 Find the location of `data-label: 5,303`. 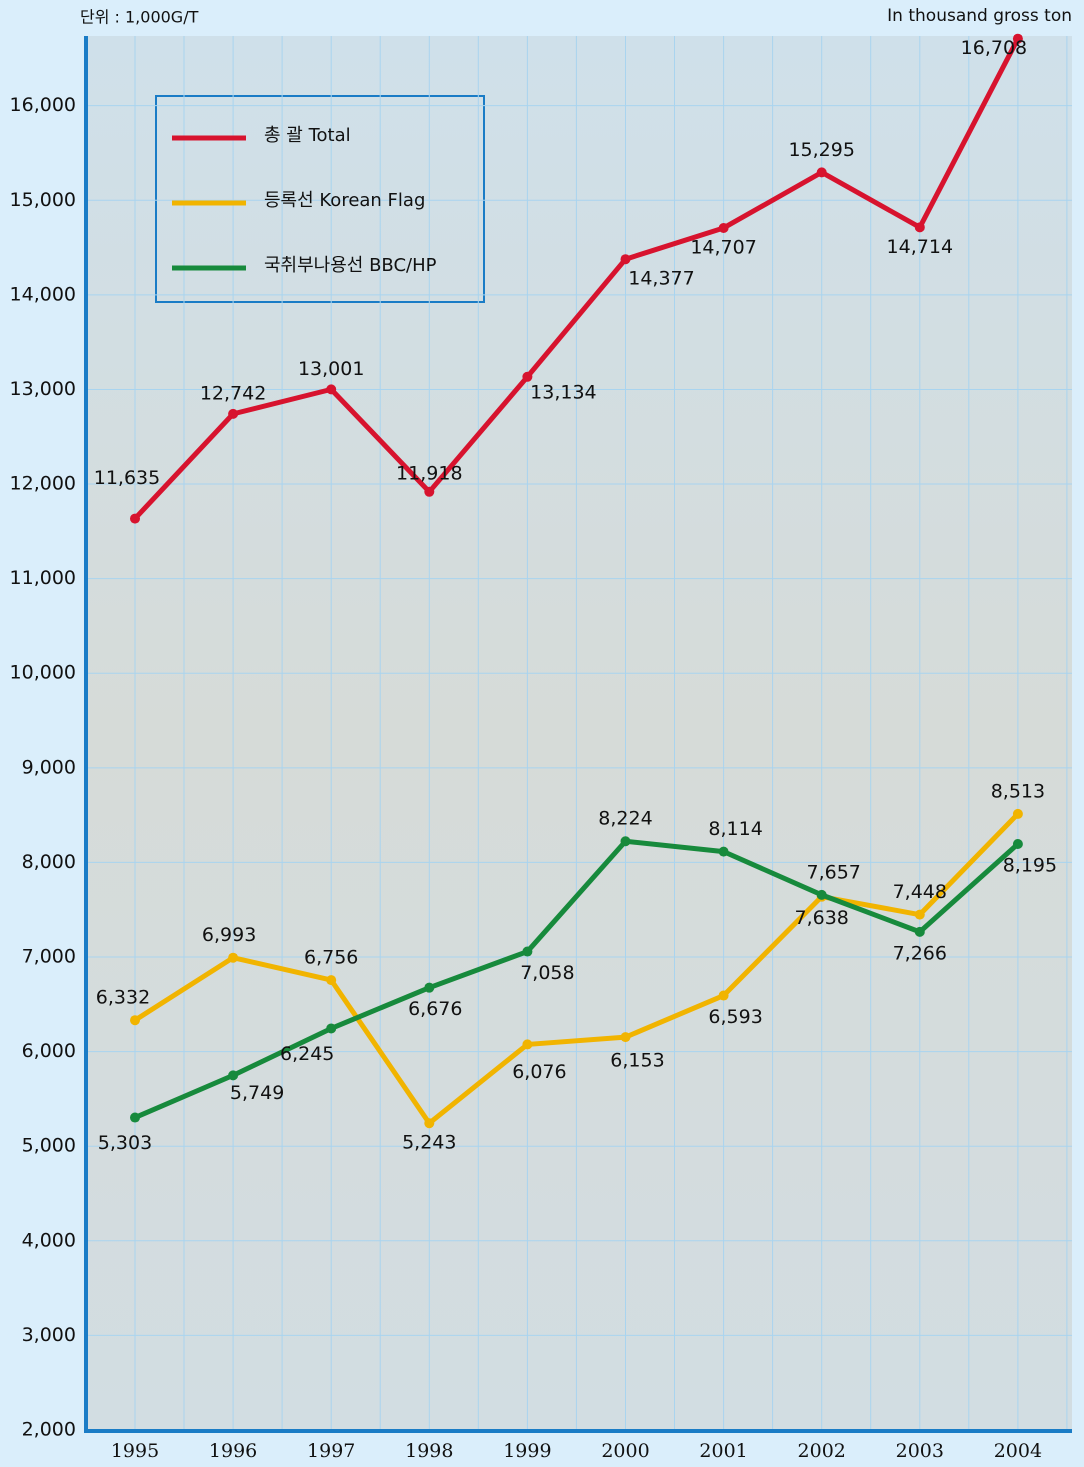

data-label: 5,303 is located at coordinates (125, 1143).